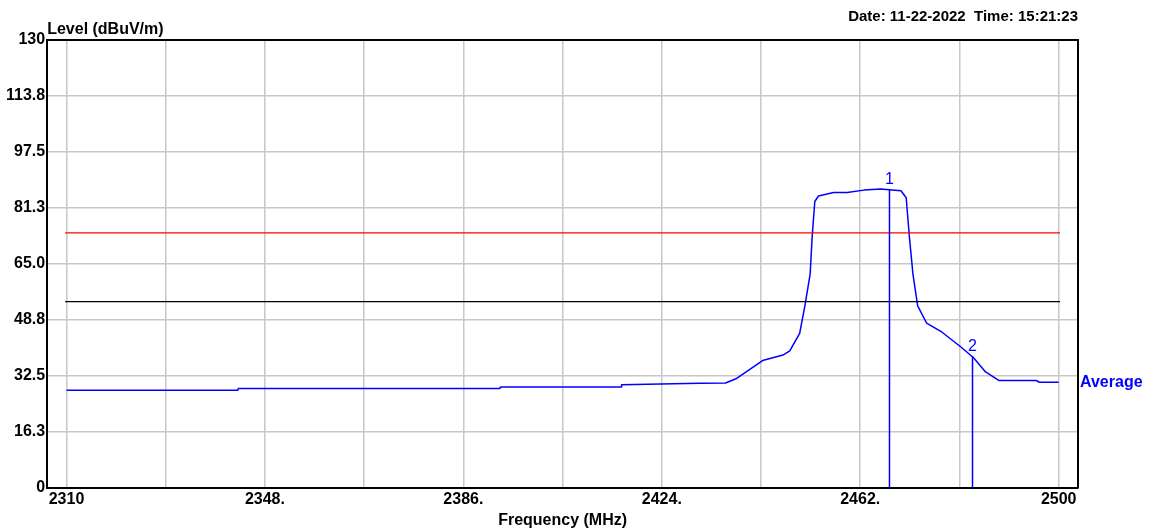 This screenshot has height=530, width=1160. I want to click on y-tick-label: 65.0, so click(30, 263).